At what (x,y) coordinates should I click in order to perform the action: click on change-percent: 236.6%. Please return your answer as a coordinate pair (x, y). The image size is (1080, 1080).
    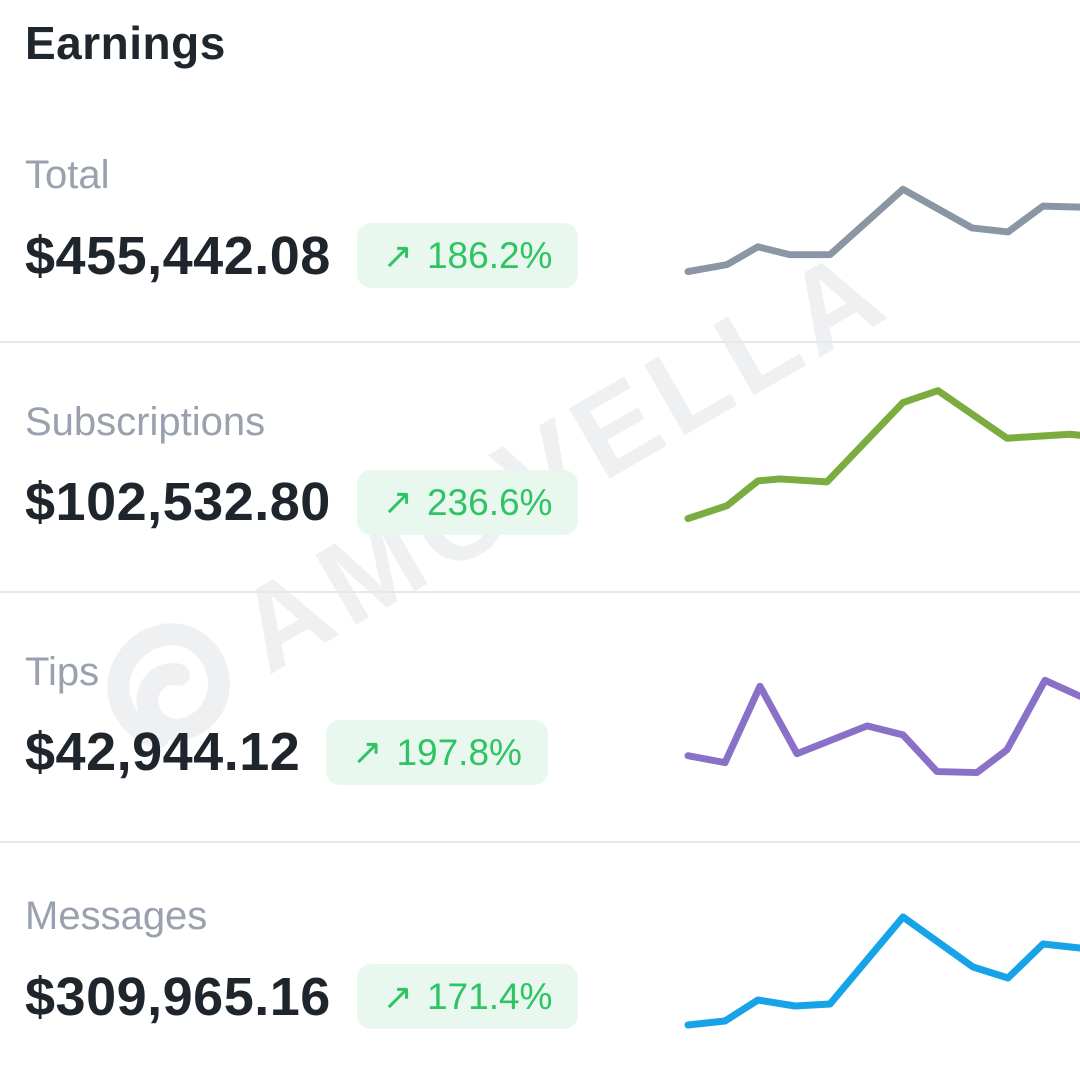
    Looking at the image, I should click on (489, 502).